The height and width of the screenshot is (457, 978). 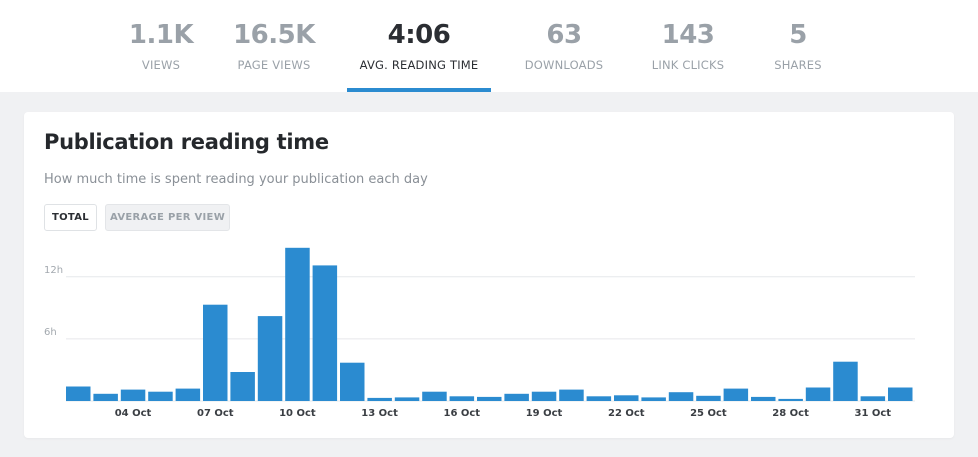 I want to click on stat-label: SHARES, so click(x=798, y=65).